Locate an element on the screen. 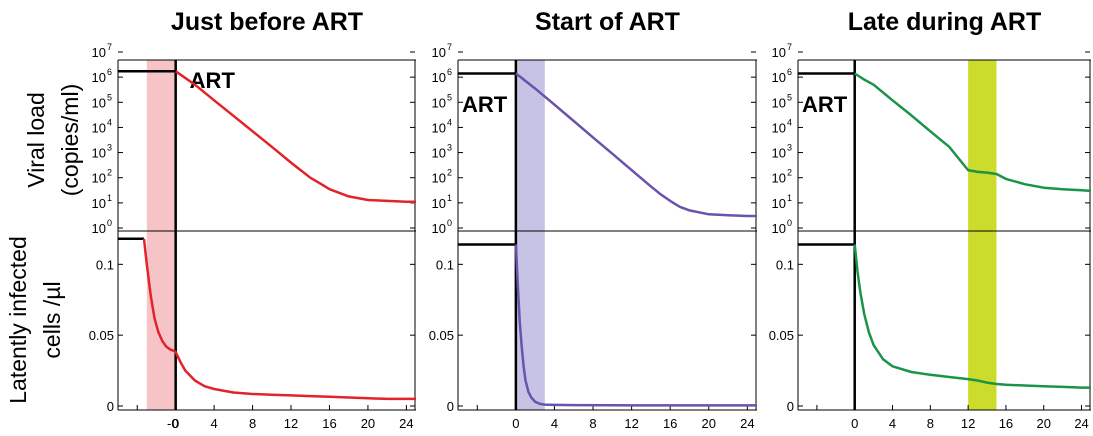 The width and height of the screenshot is (1093, 436). panel-title: Just before ART is located at coordinates (267, 22).